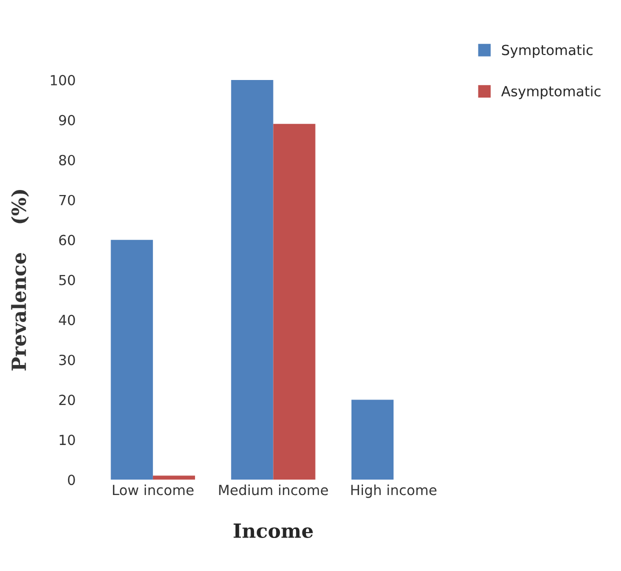  What do you see at coordinates (67, 400) in the screenshot?
I see `y-tick-label: 20` at bounding box center [67, 400].